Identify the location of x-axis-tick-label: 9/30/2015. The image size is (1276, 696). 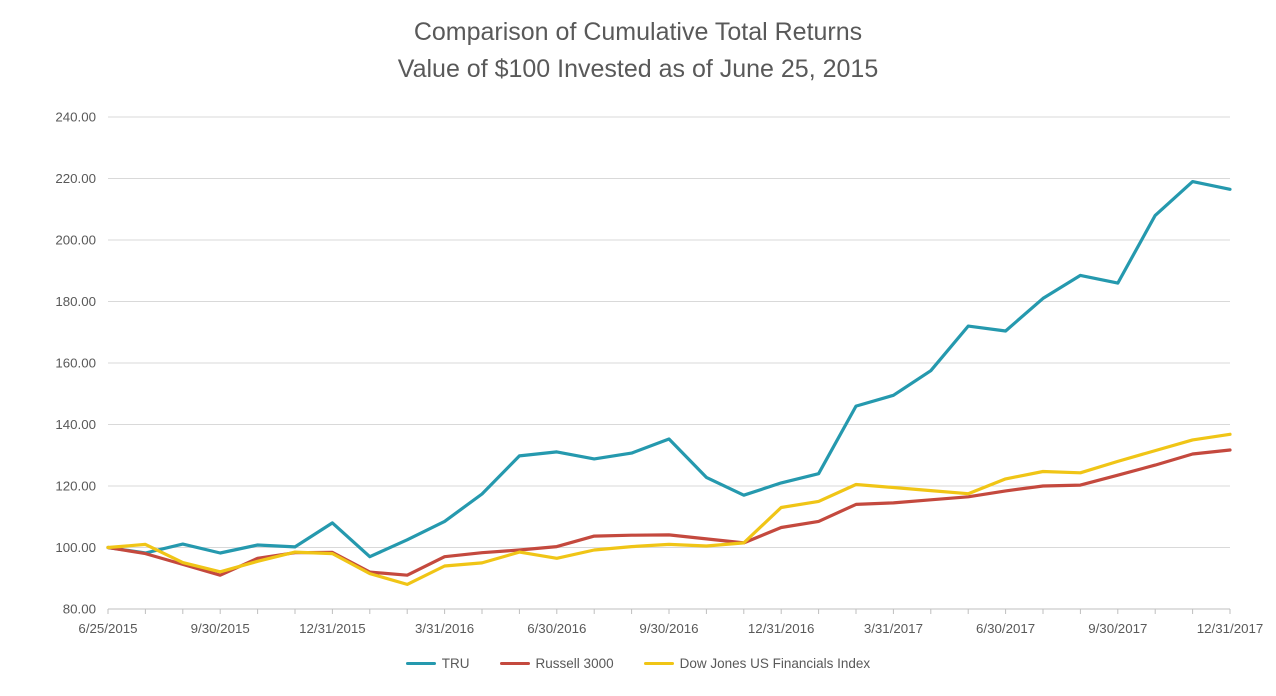
(220, 628).